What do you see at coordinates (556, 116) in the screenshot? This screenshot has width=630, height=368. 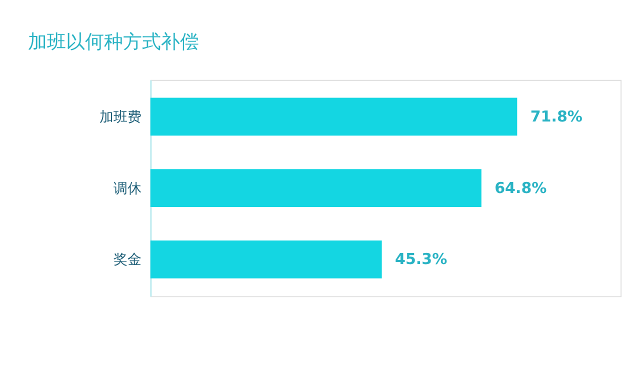 I see `data-label: 71.8%` at bounding box center [556, 116].